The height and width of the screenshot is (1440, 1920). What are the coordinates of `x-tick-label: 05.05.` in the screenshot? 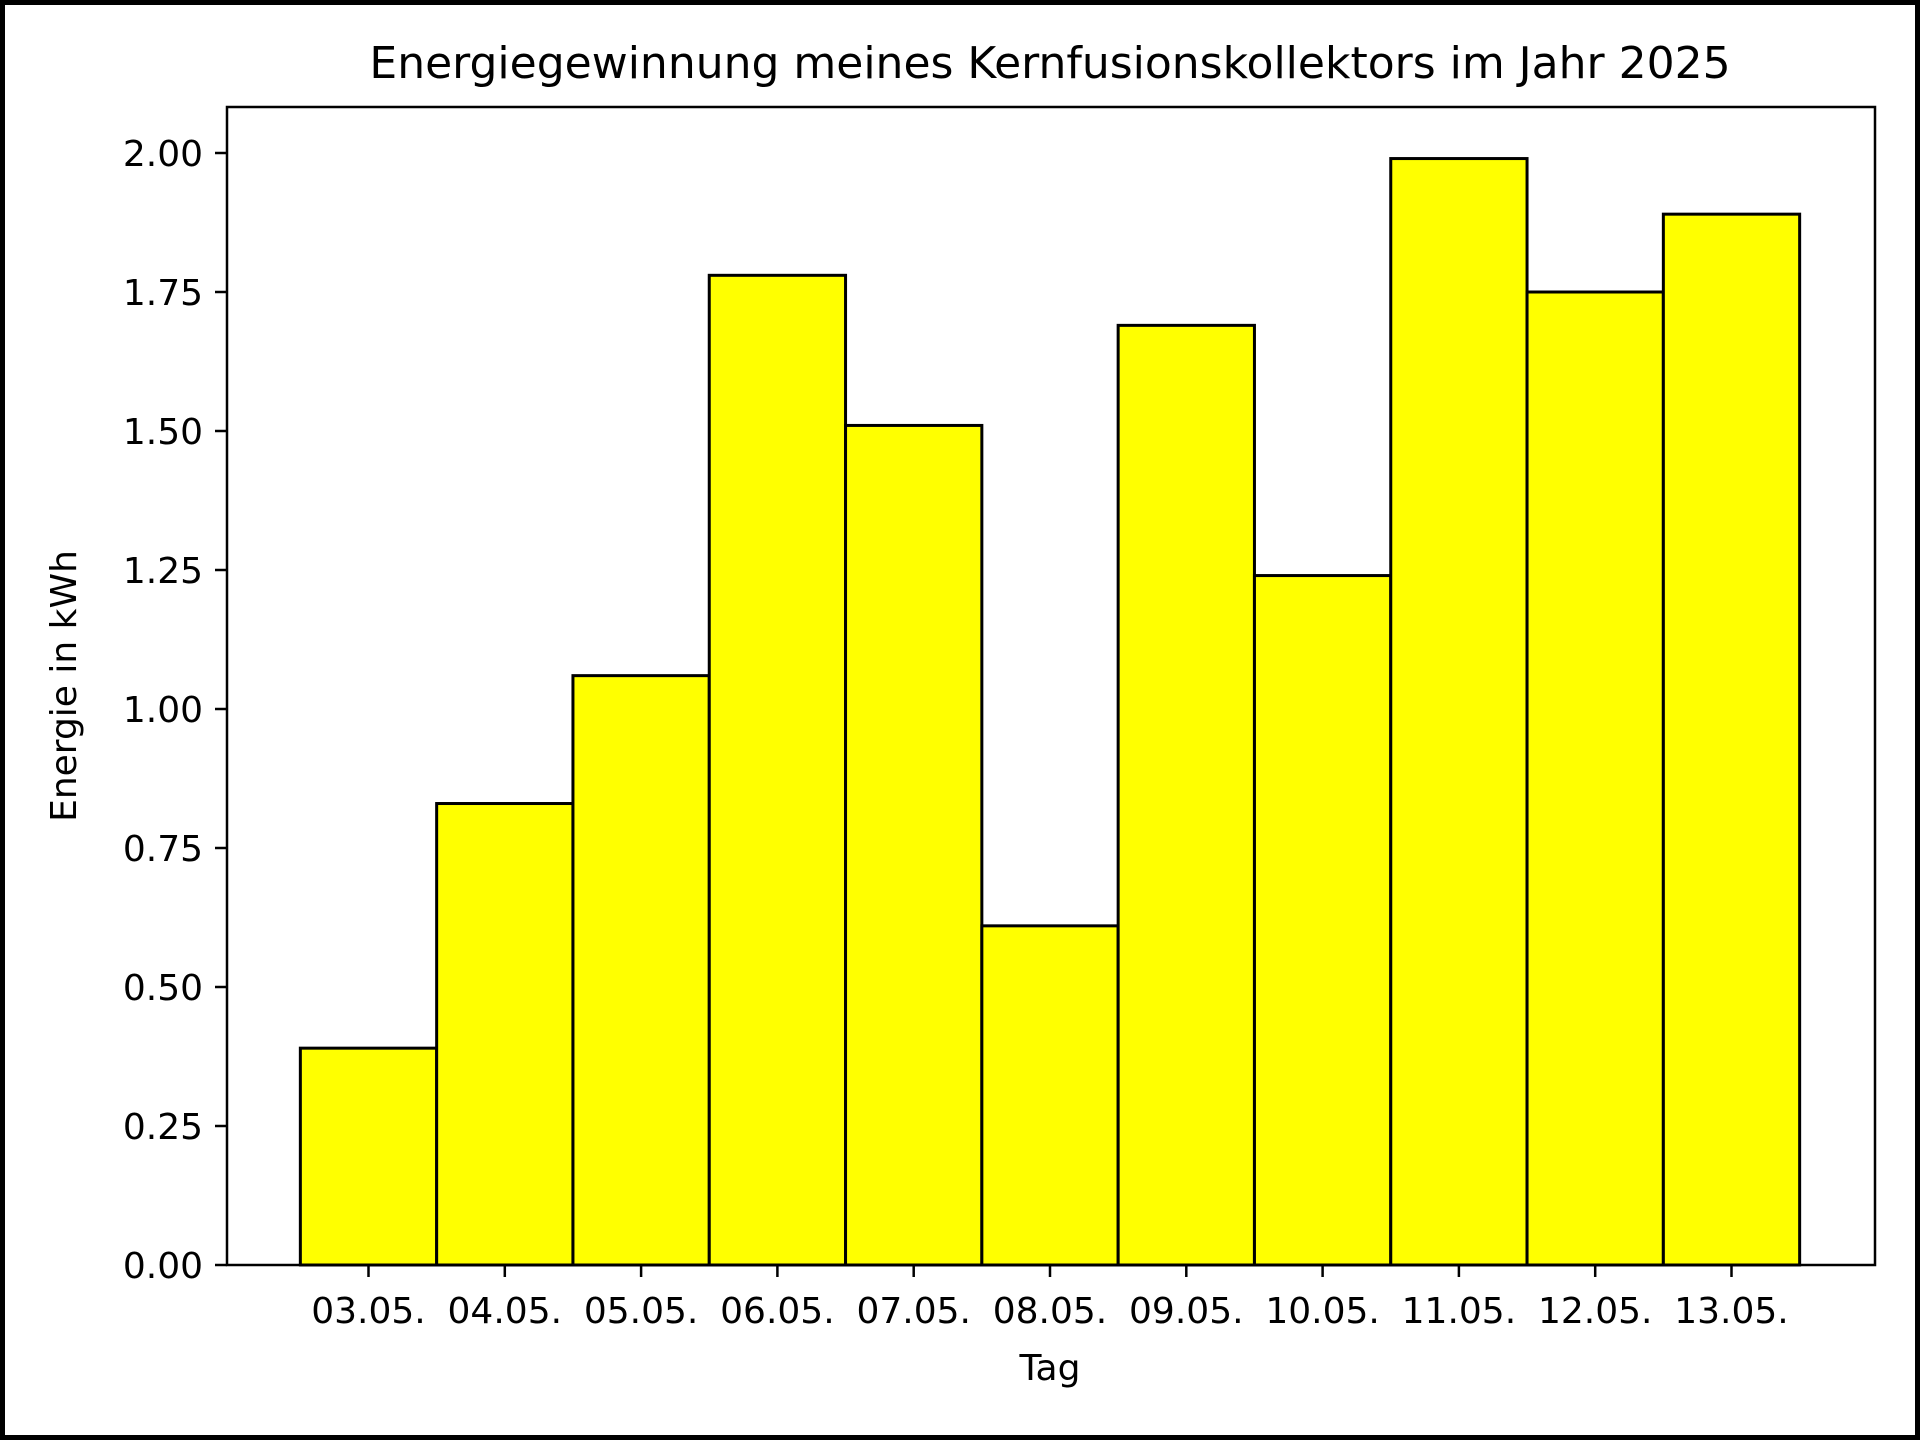 It's located at (641, 1311).